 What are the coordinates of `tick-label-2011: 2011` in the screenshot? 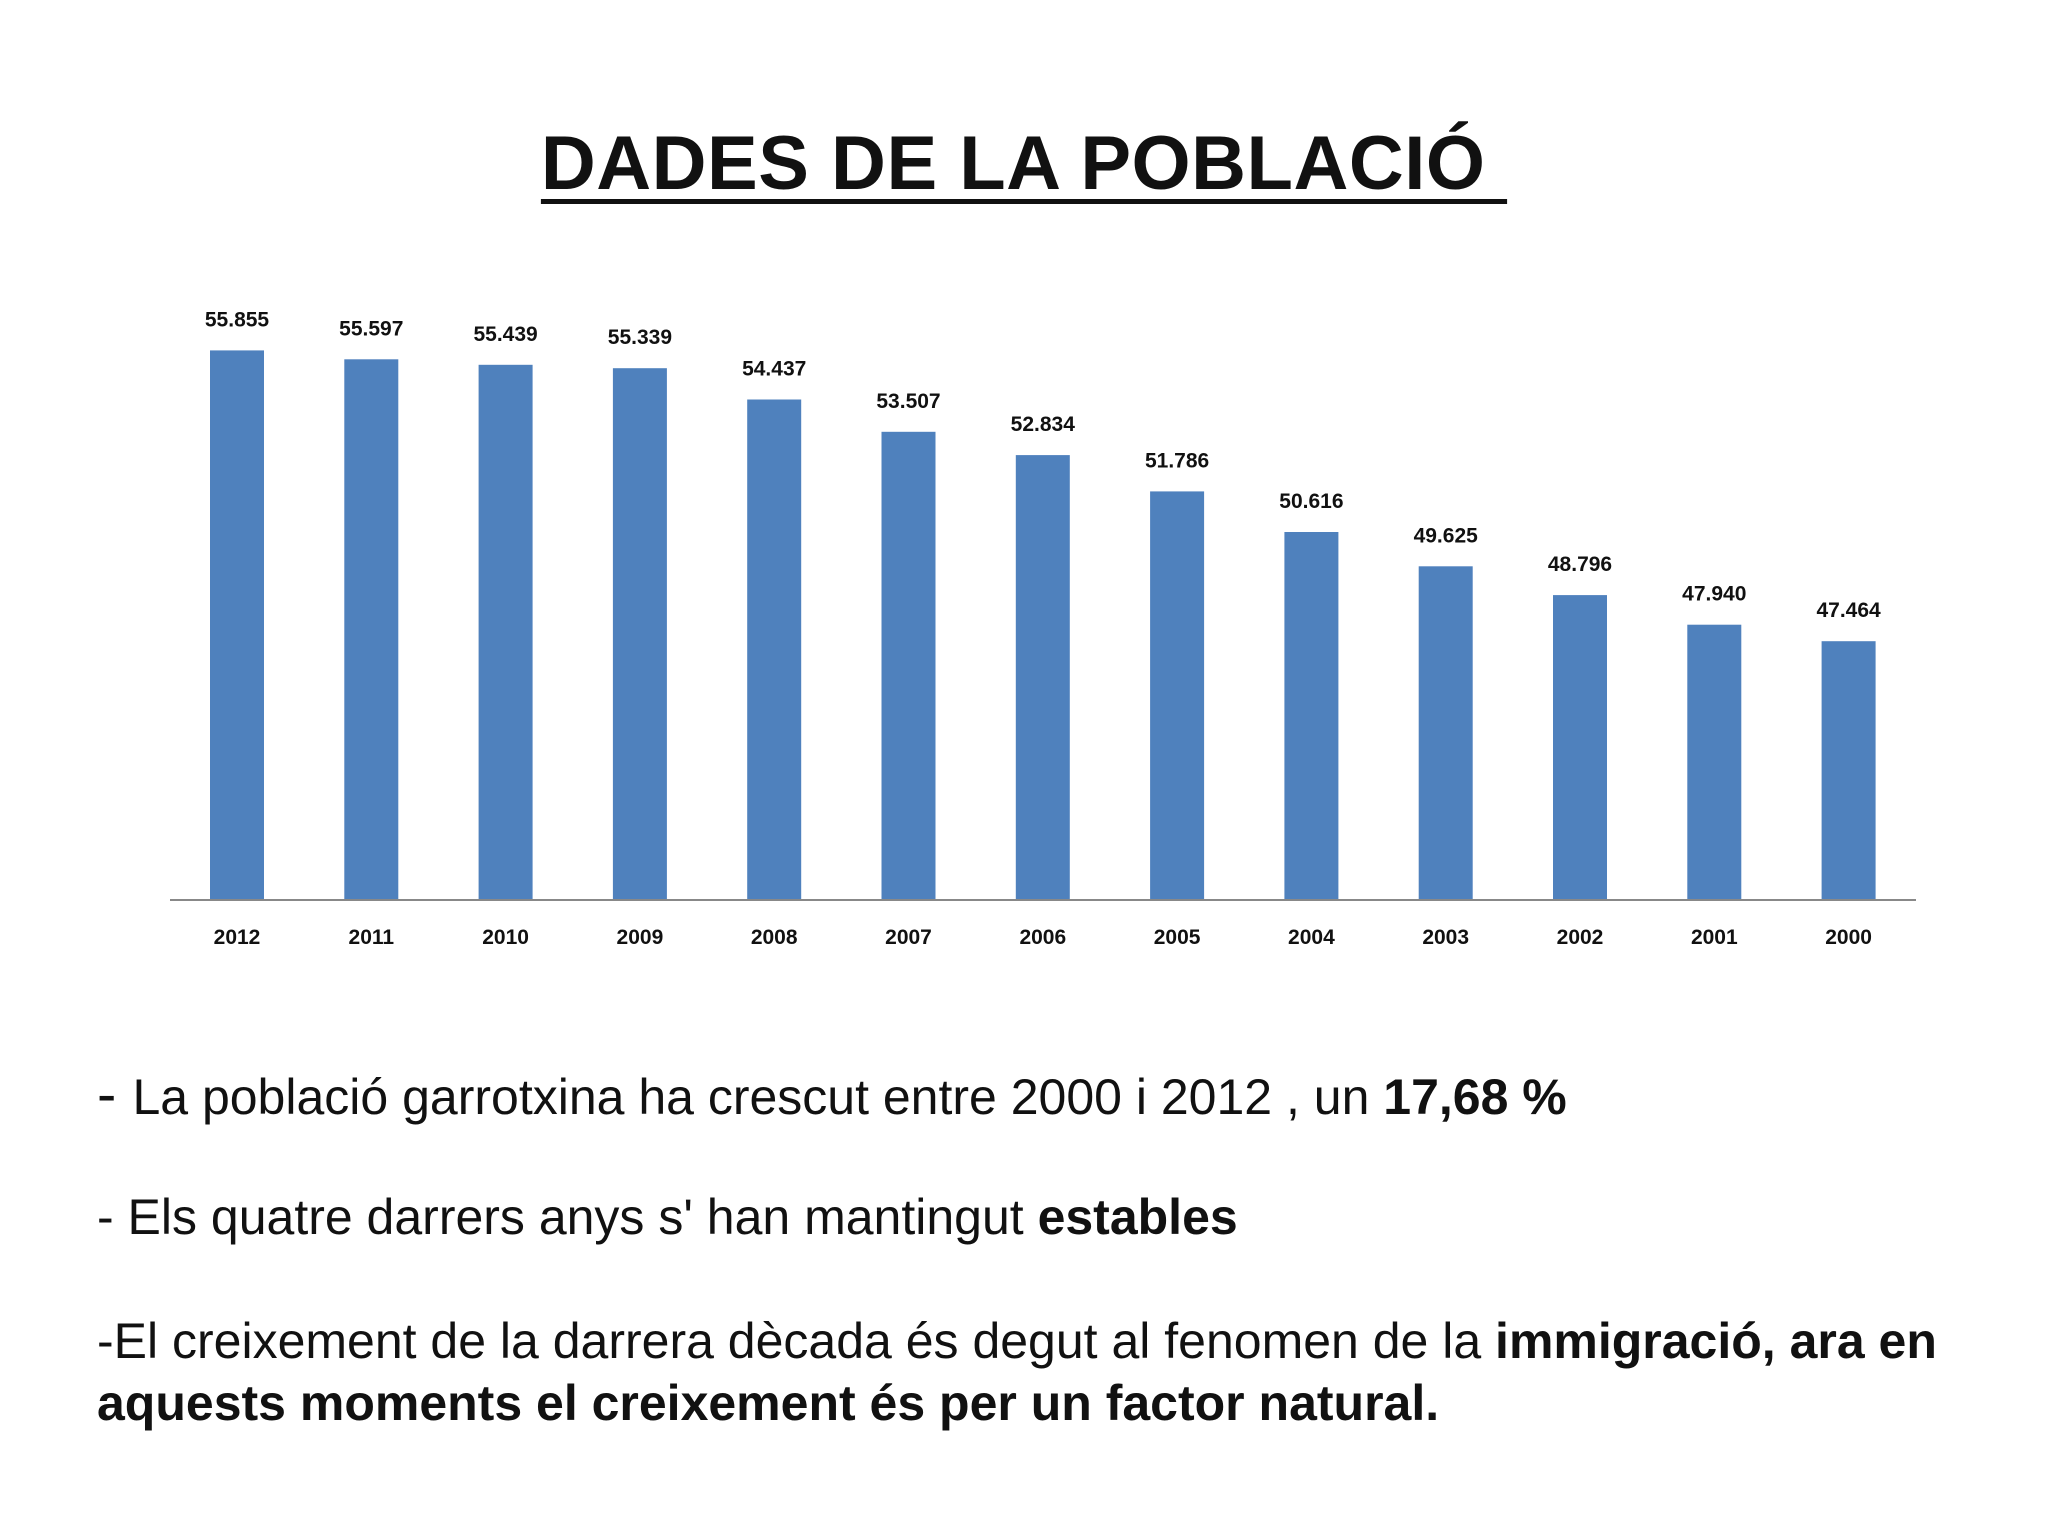 It's located at (372, 937).